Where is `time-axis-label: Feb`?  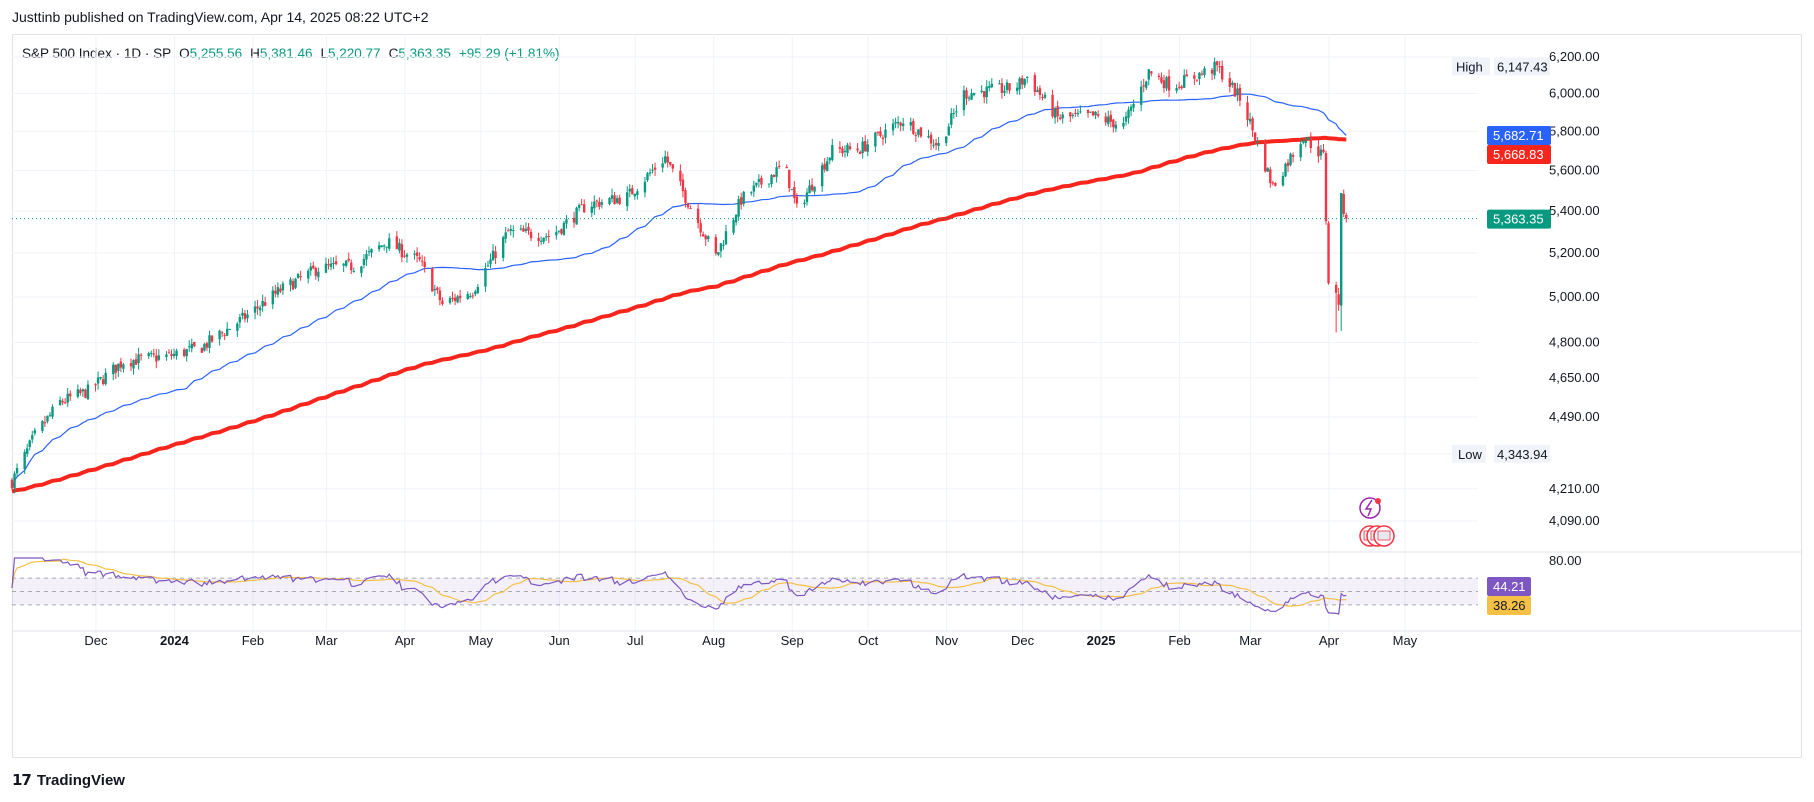 time-axis-label: Feb is located at coordinates (253, 640).